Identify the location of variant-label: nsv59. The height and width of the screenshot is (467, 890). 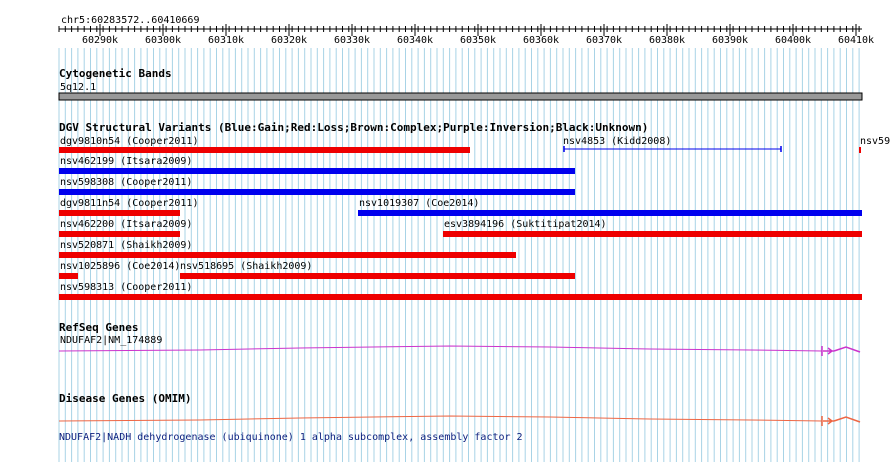
(875, 141).